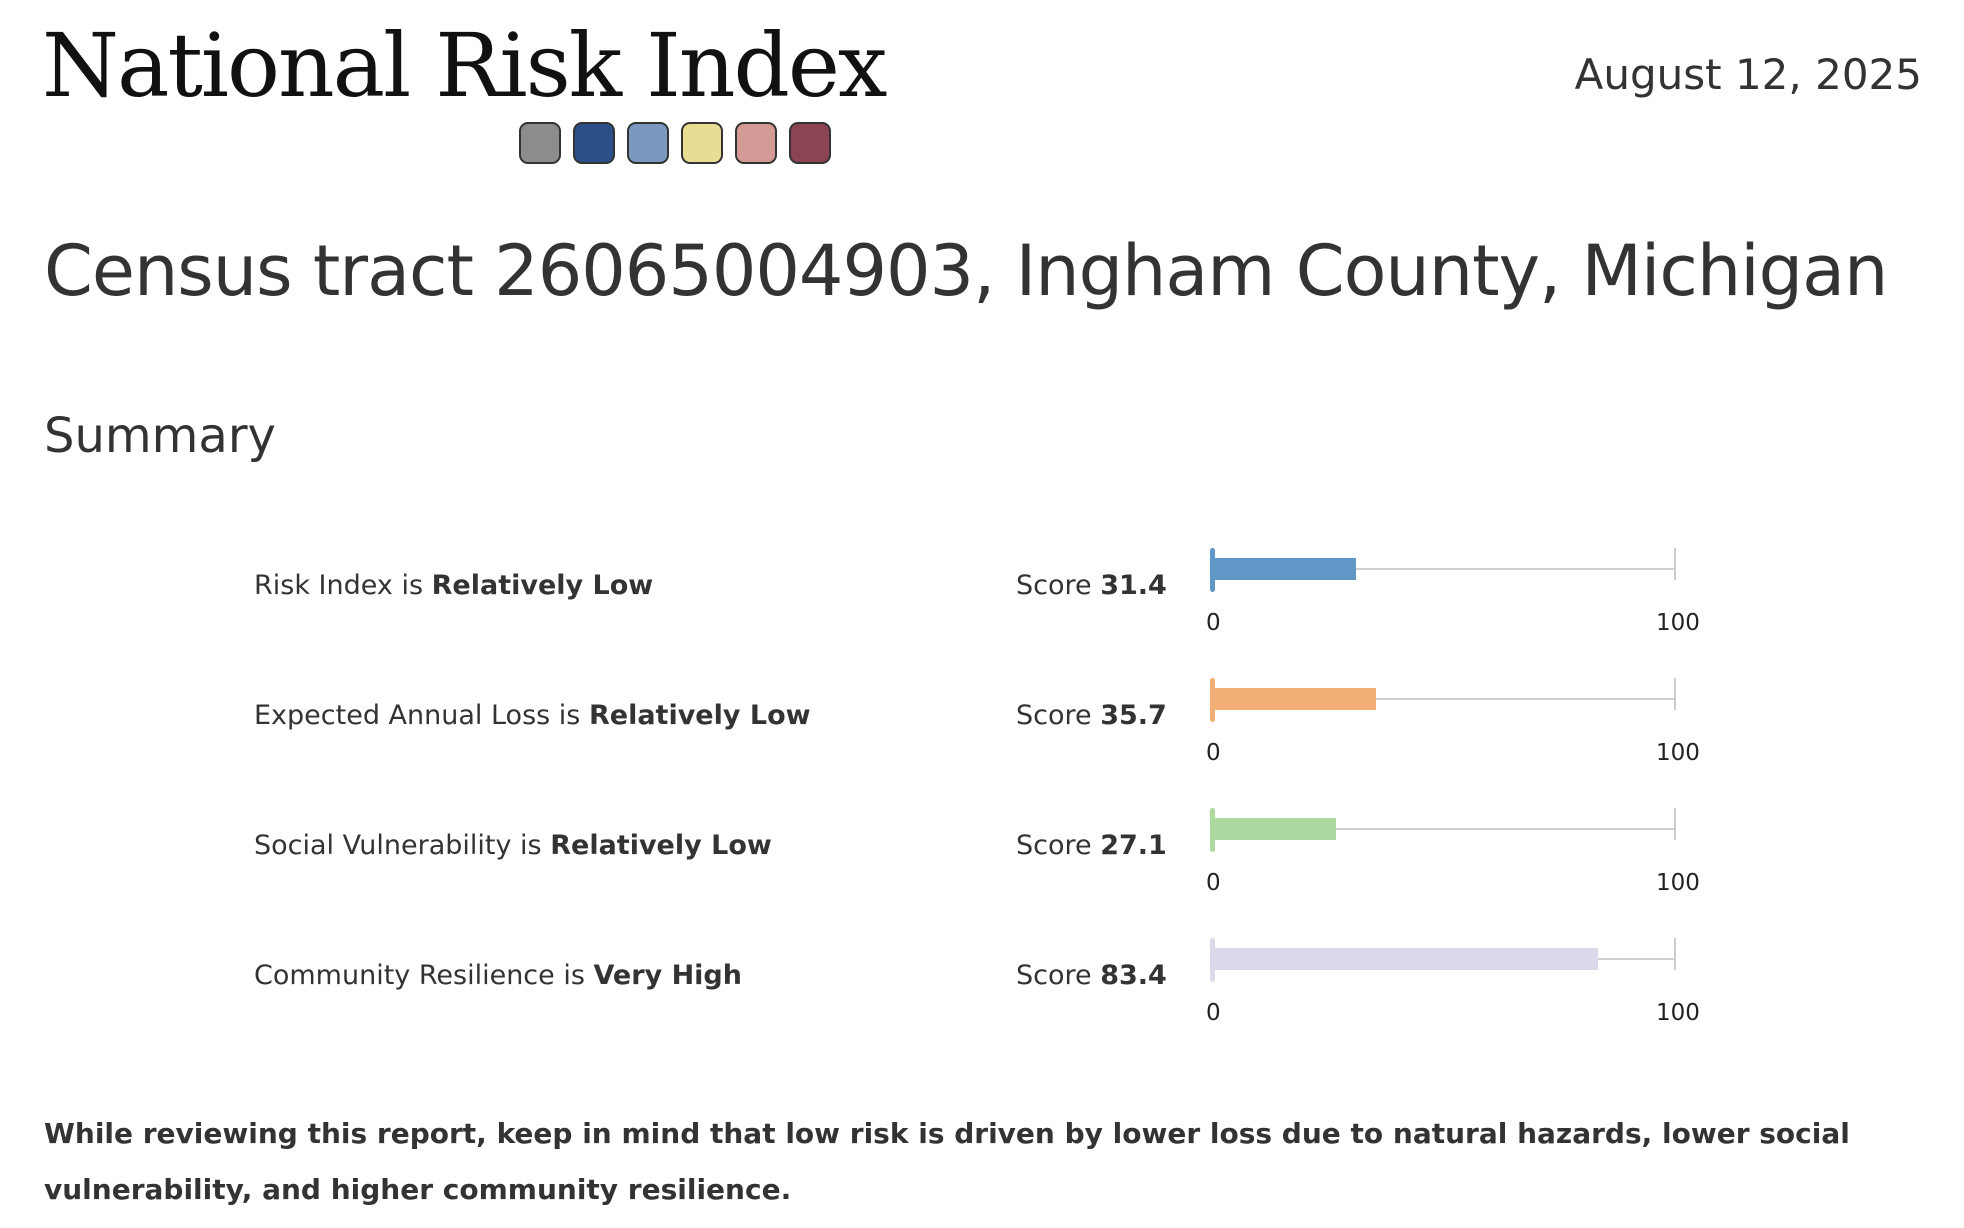 The image size is (1964, 1228). I want to click on measure-label: Expected Annual Loss is Relatively Low, so click(532, 715).